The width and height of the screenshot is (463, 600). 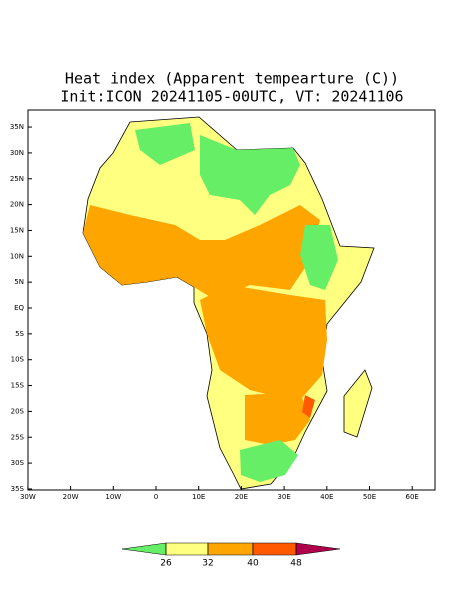 What do you see at coordinates (71, 497) in the screenshot?
I see `lon-tick-label: 20W` at bounding box center [71, 497].